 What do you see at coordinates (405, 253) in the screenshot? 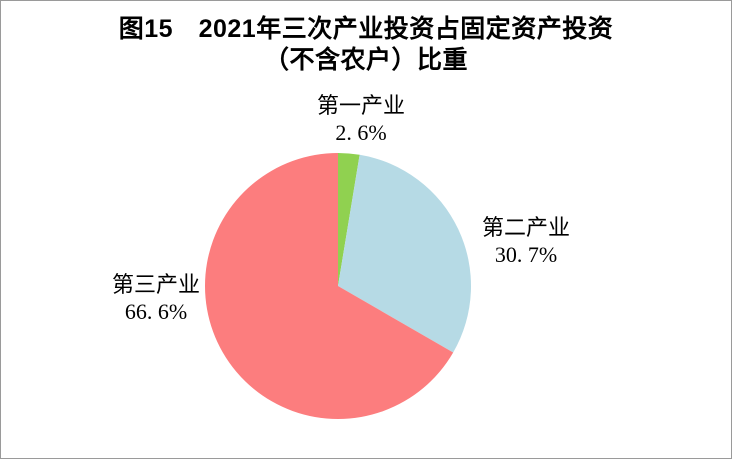
I see `pie-slice-secondary-industry` at bounding box center [405, 253].